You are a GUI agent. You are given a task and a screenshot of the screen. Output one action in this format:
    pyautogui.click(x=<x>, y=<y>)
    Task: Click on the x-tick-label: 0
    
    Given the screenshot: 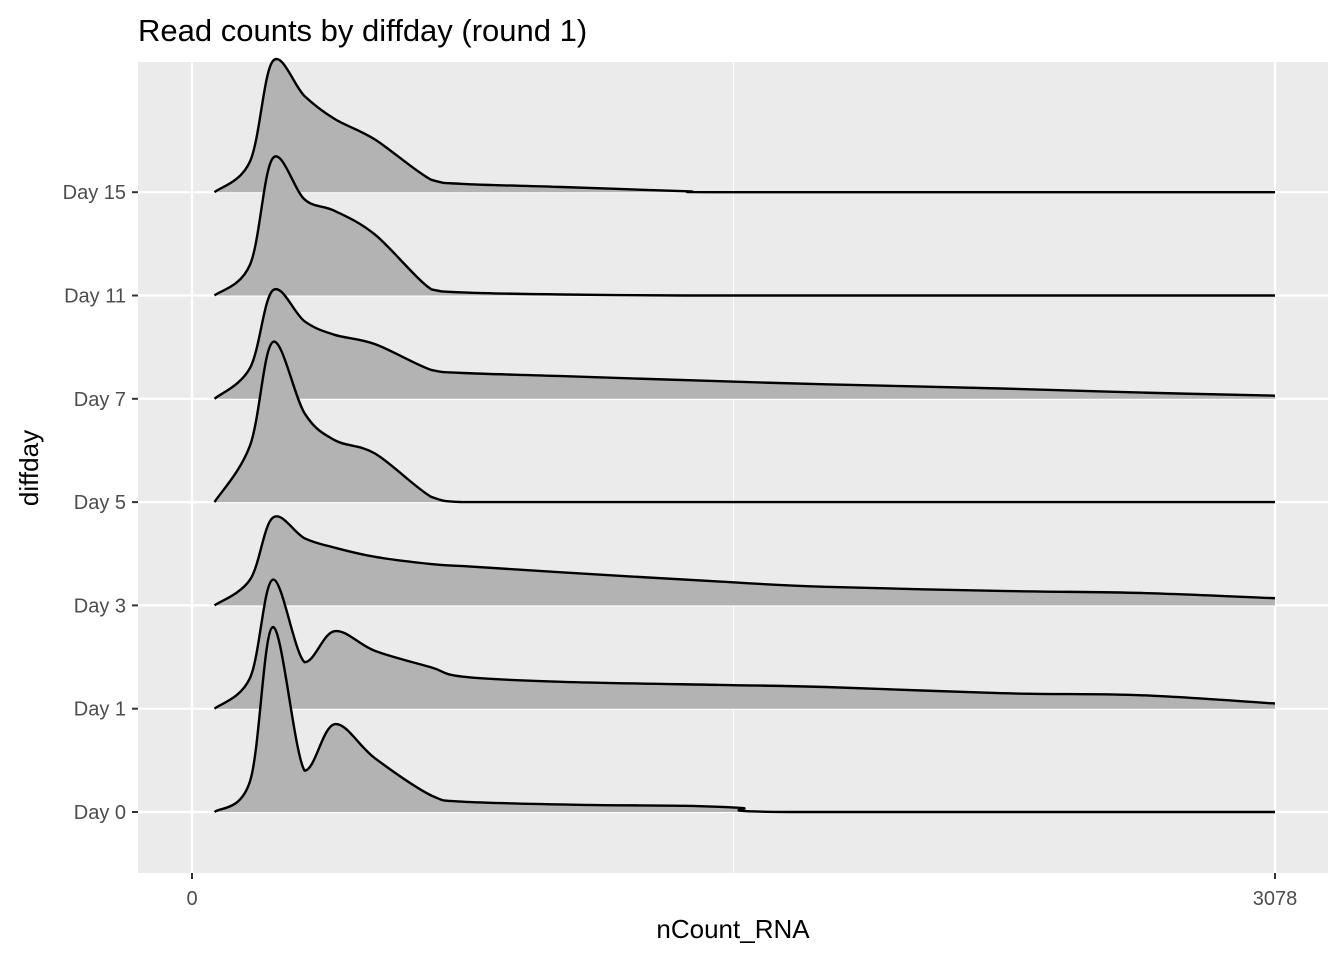 What is the action you would take?
    pyautogui.click(x=191, y=899)
    